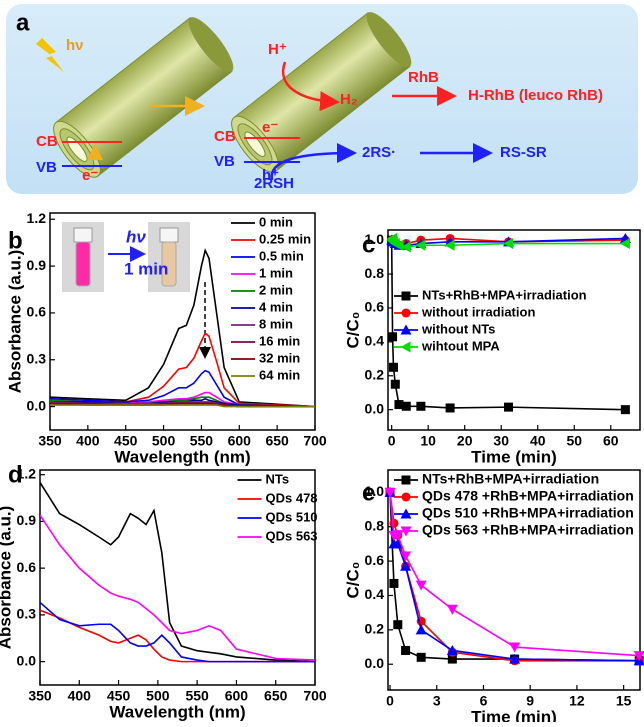 The width and height of the screenshot is (644, 727). What do you see at coordinates (423, 77) in the screenshot?
I see `rhb-label: RhB` at bounding box center [423, 77].